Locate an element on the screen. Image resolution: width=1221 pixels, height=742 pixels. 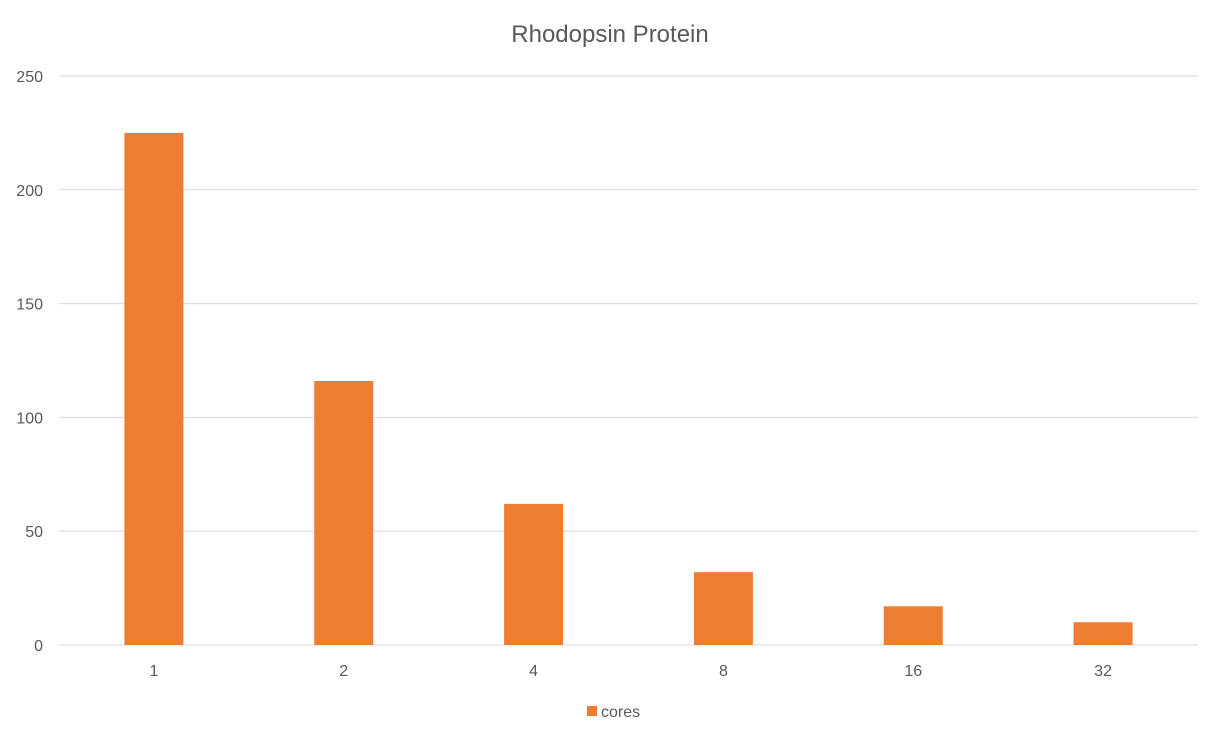
chart-title: Rhodopsin Protein is located at coordinates (609, 34).